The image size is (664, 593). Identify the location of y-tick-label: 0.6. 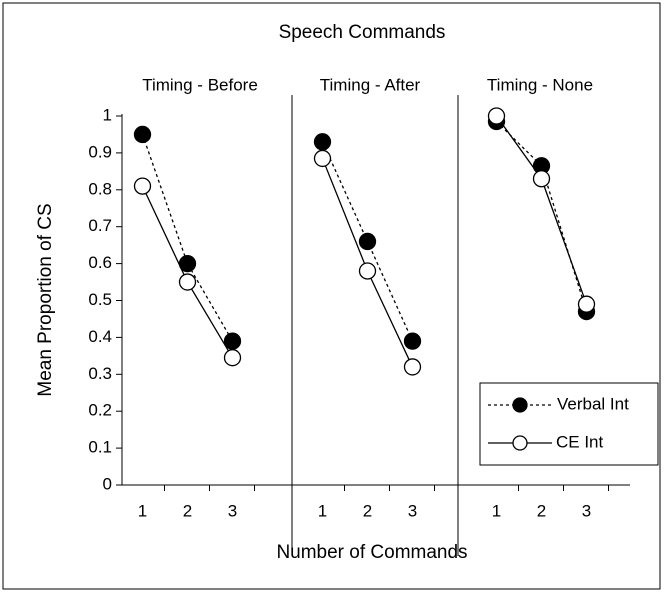
(100, 262).